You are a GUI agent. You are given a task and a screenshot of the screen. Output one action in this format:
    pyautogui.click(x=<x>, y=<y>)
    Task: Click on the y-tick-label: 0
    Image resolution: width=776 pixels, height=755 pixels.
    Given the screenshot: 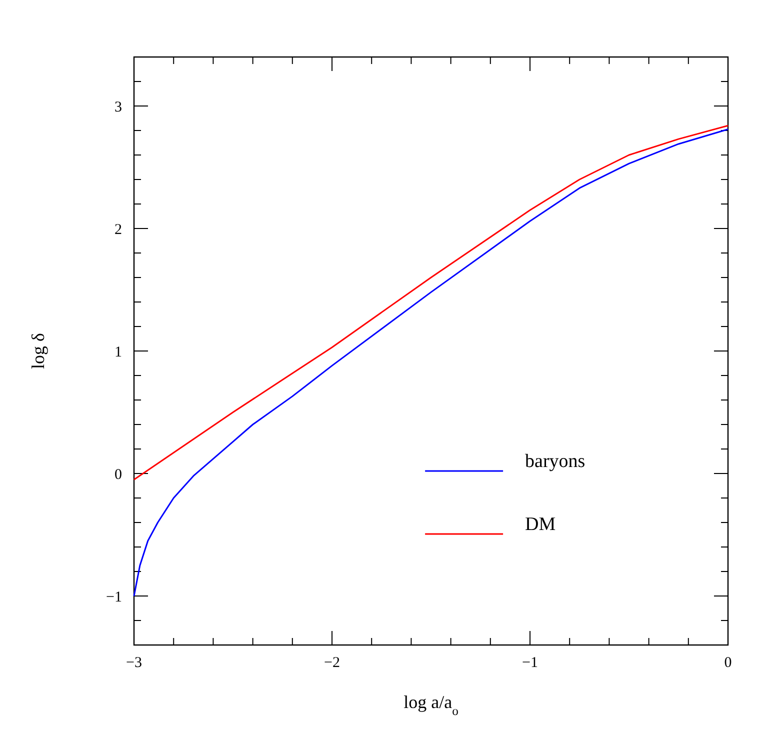 What is the action you would take?
    pyautogui.click(x=118, y=474)
    